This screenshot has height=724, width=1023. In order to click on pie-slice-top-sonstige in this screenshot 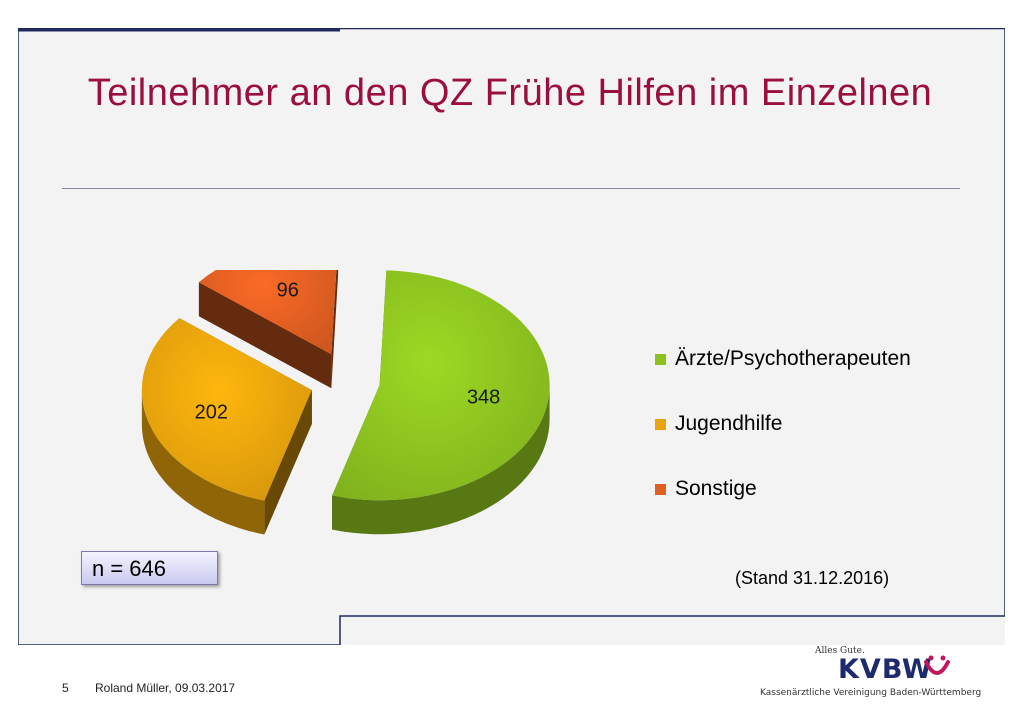, I will do `click(267, 312)`.